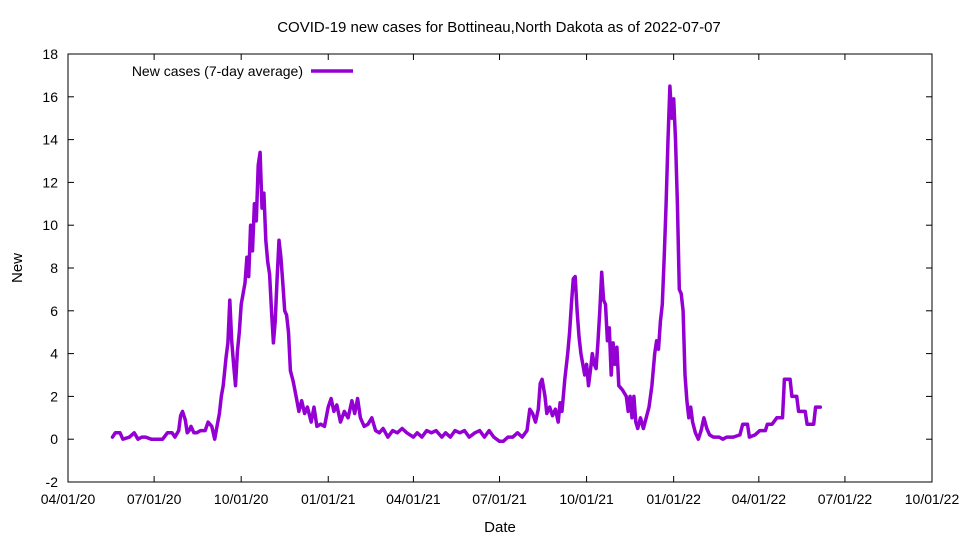 The width and height of the screenshot is (960, 540). I want to click on x-tick-label: 07/01/20, so click(154, 499).